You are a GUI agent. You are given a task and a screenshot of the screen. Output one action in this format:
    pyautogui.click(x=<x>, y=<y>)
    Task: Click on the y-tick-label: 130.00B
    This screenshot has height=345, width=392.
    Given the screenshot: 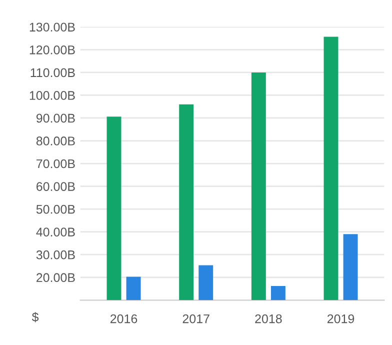 What is the action you would take?
    pyautogui.click(x=52, y=27)
    